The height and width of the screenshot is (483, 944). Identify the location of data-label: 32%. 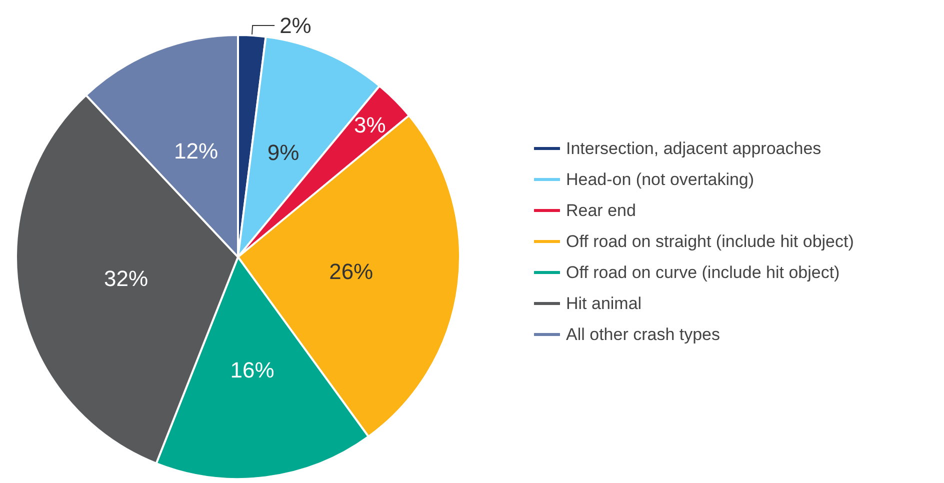
(126, 278).